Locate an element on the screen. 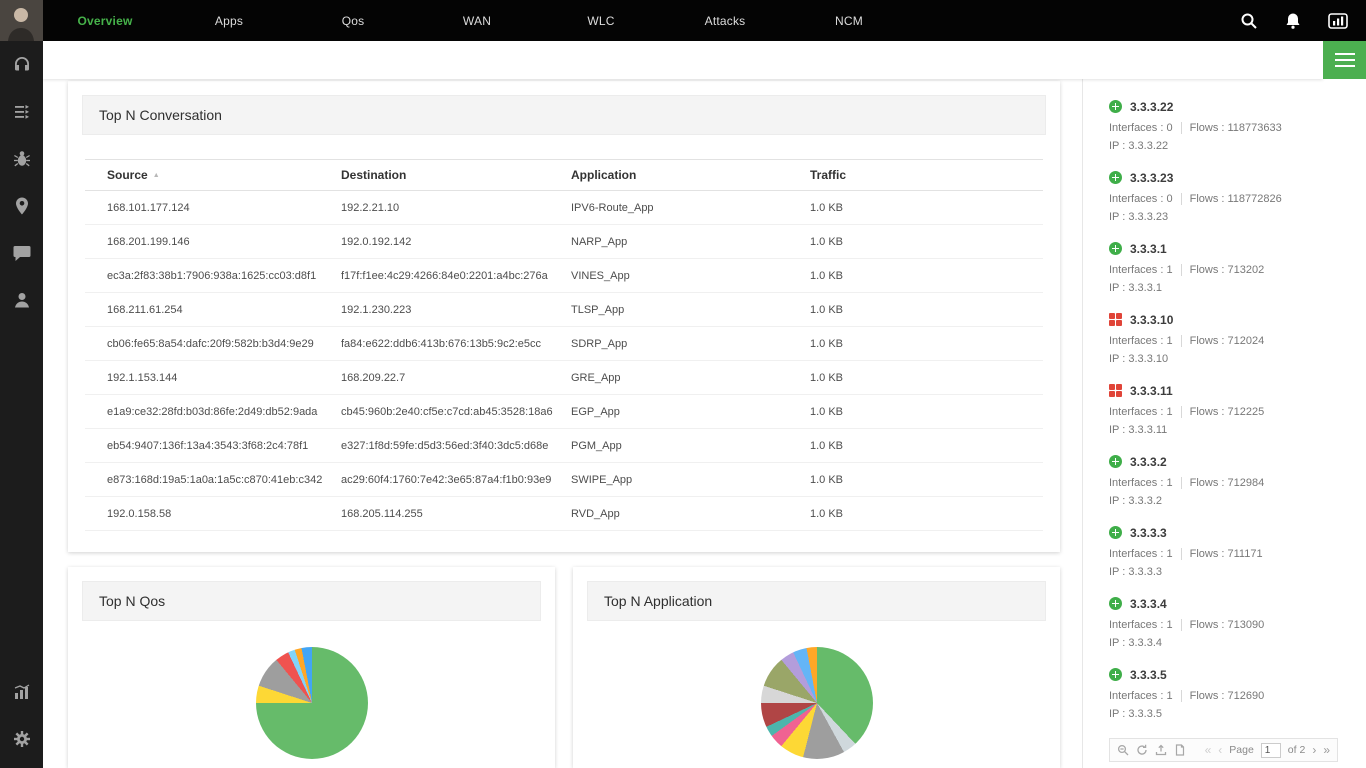  application-cell: VINES_App is located at coordinates (600, 275).